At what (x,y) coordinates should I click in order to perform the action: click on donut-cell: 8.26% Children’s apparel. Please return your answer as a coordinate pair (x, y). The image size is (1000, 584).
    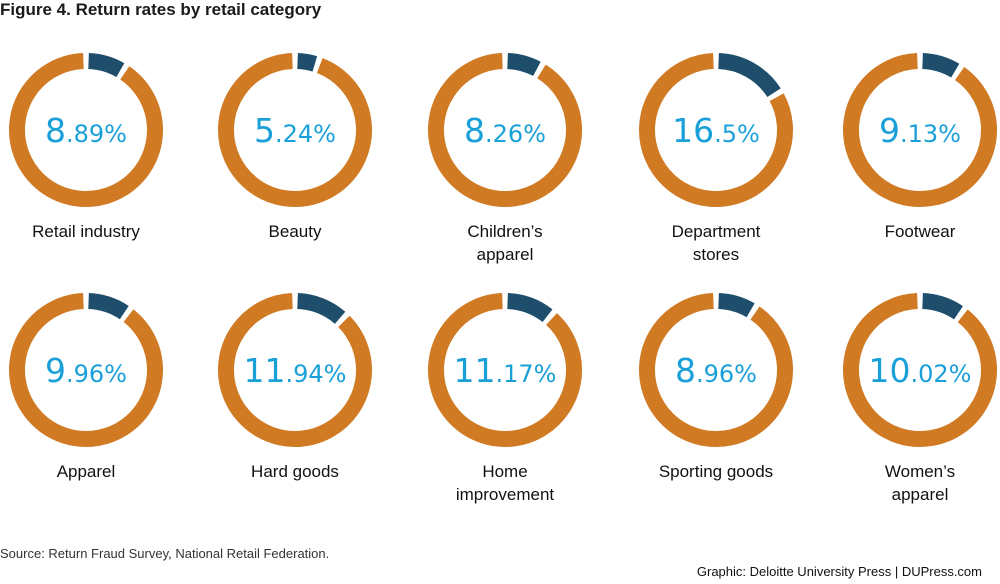
    Looking at the image, I should click on (505, 157).